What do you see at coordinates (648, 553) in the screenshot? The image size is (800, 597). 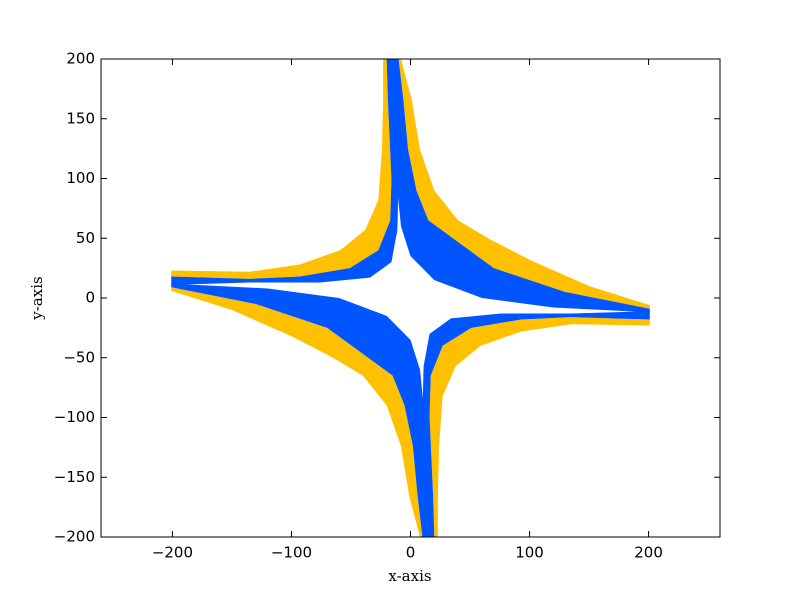 I see `x-tick-label: 200` at bounding box center [648, 553].